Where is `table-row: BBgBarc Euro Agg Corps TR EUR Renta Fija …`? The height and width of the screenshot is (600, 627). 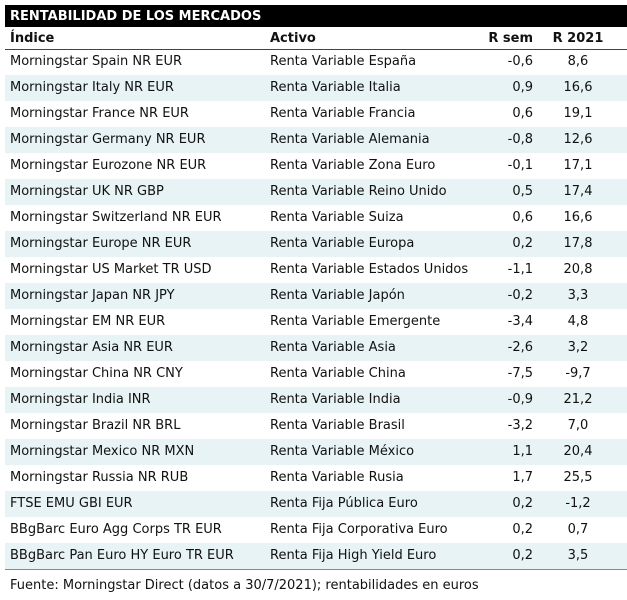 table-row: BBgBarc Euro Agg Corps TR EUR Renta Fija … is located at coordinates (316, 530).